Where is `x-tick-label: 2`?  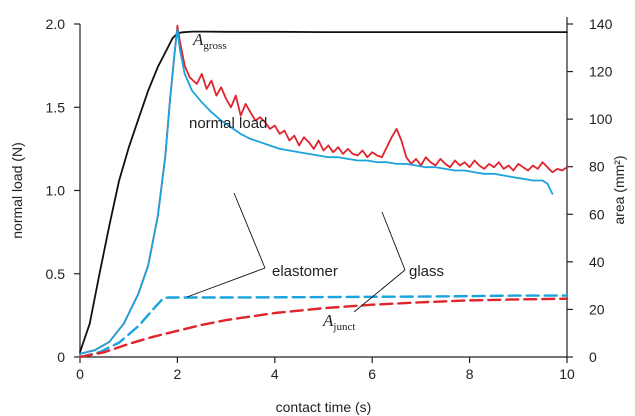 x-tick-label: 2 is located at coordinates (178, 374).